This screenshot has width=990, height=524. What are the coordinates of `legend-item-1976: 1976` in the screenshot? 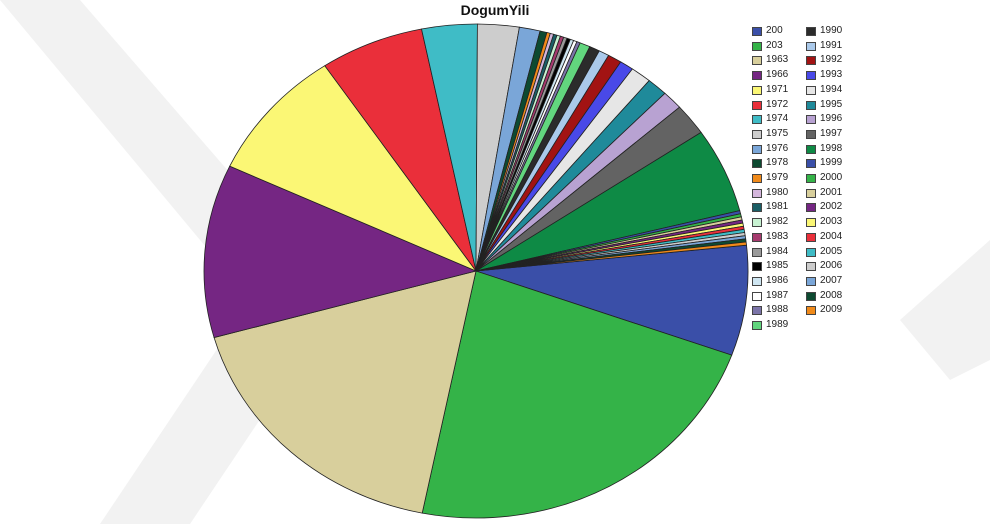 It's located at (780, 149).